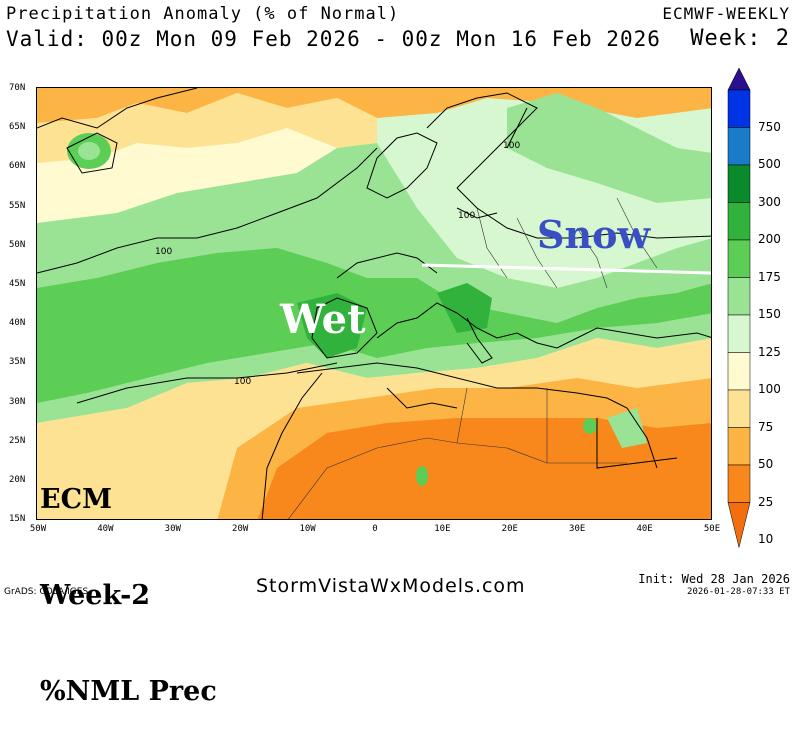 This screenshot has width=800, height=740. Describe the element at coordinates (769, 126) in the screenshot. I see `colorbar-level-label: 750` at that location.